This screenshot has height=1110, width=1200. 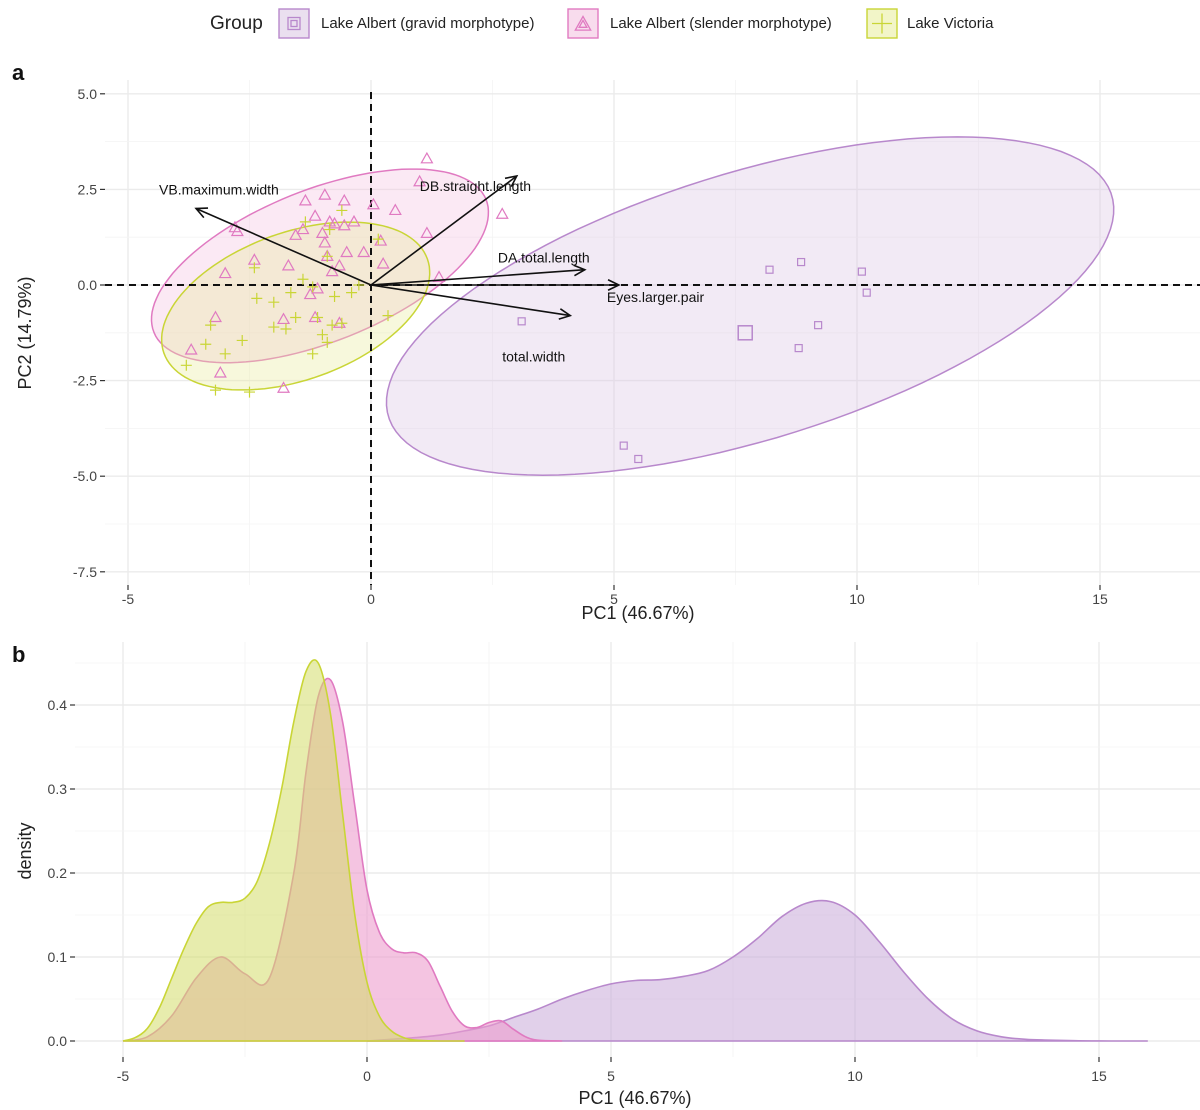 I want to click on legend-title: Group, so click(x=236, y=23).